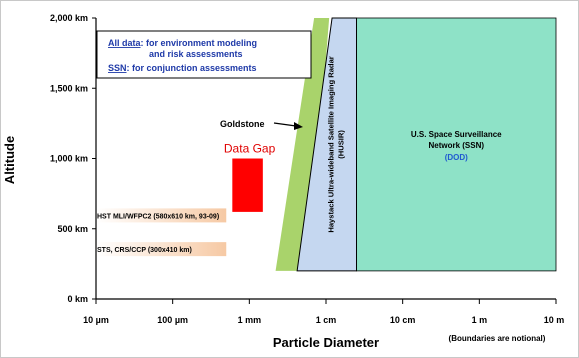 The width and height of the screenshot is (579, 358). What do you see at coordinates (247, 185) in the screenshot?
I see `data-gap-region` at bounding box center [247, 185].